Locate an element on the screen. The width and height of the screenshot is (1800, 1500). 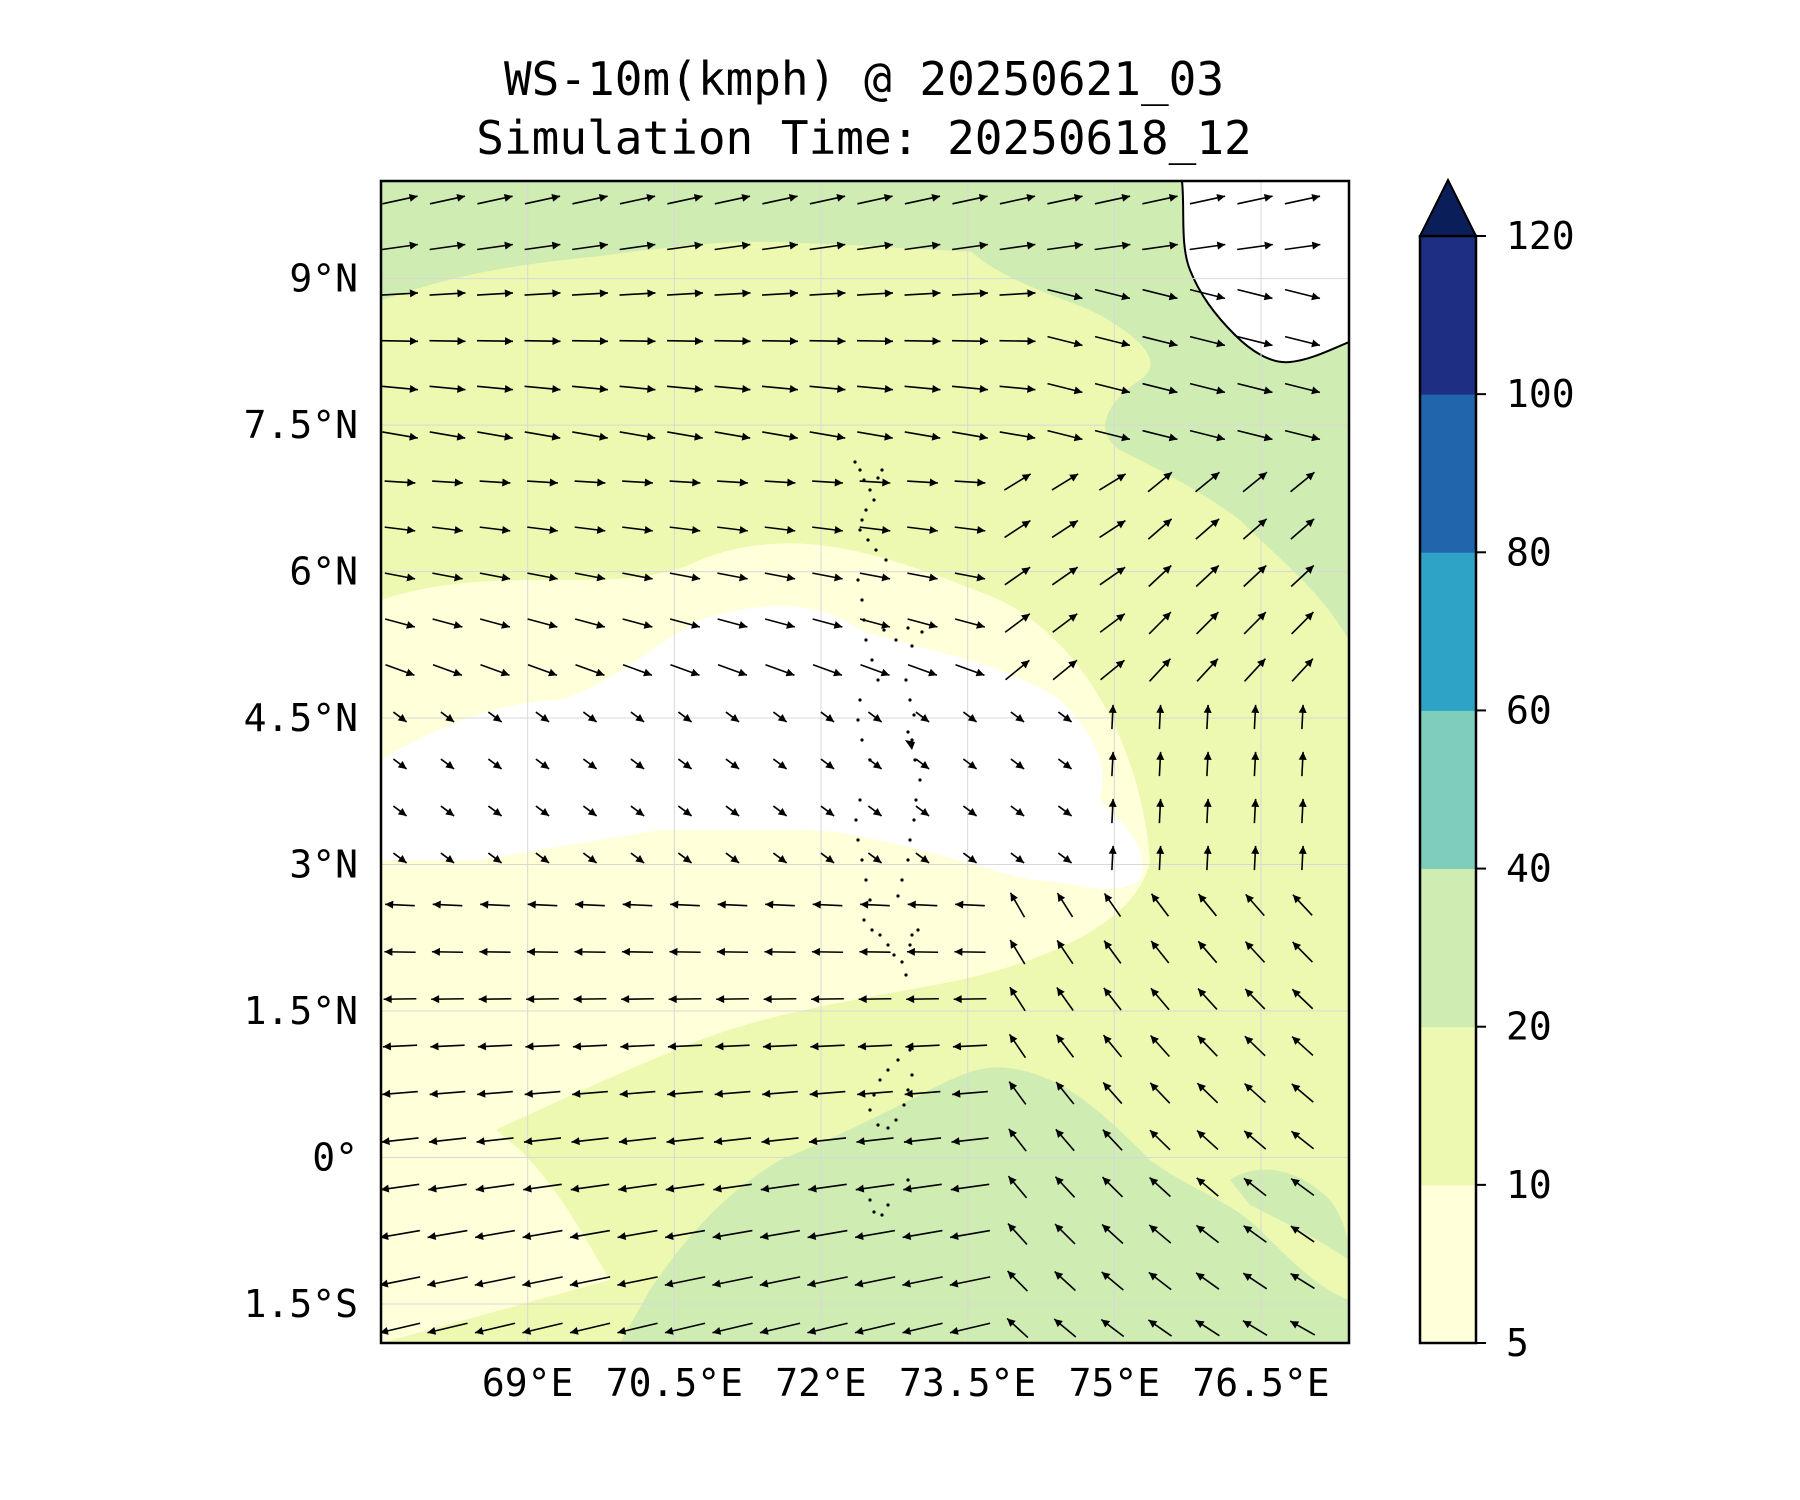
y-tick-label: 0° is located at coordinates (335, 1157).